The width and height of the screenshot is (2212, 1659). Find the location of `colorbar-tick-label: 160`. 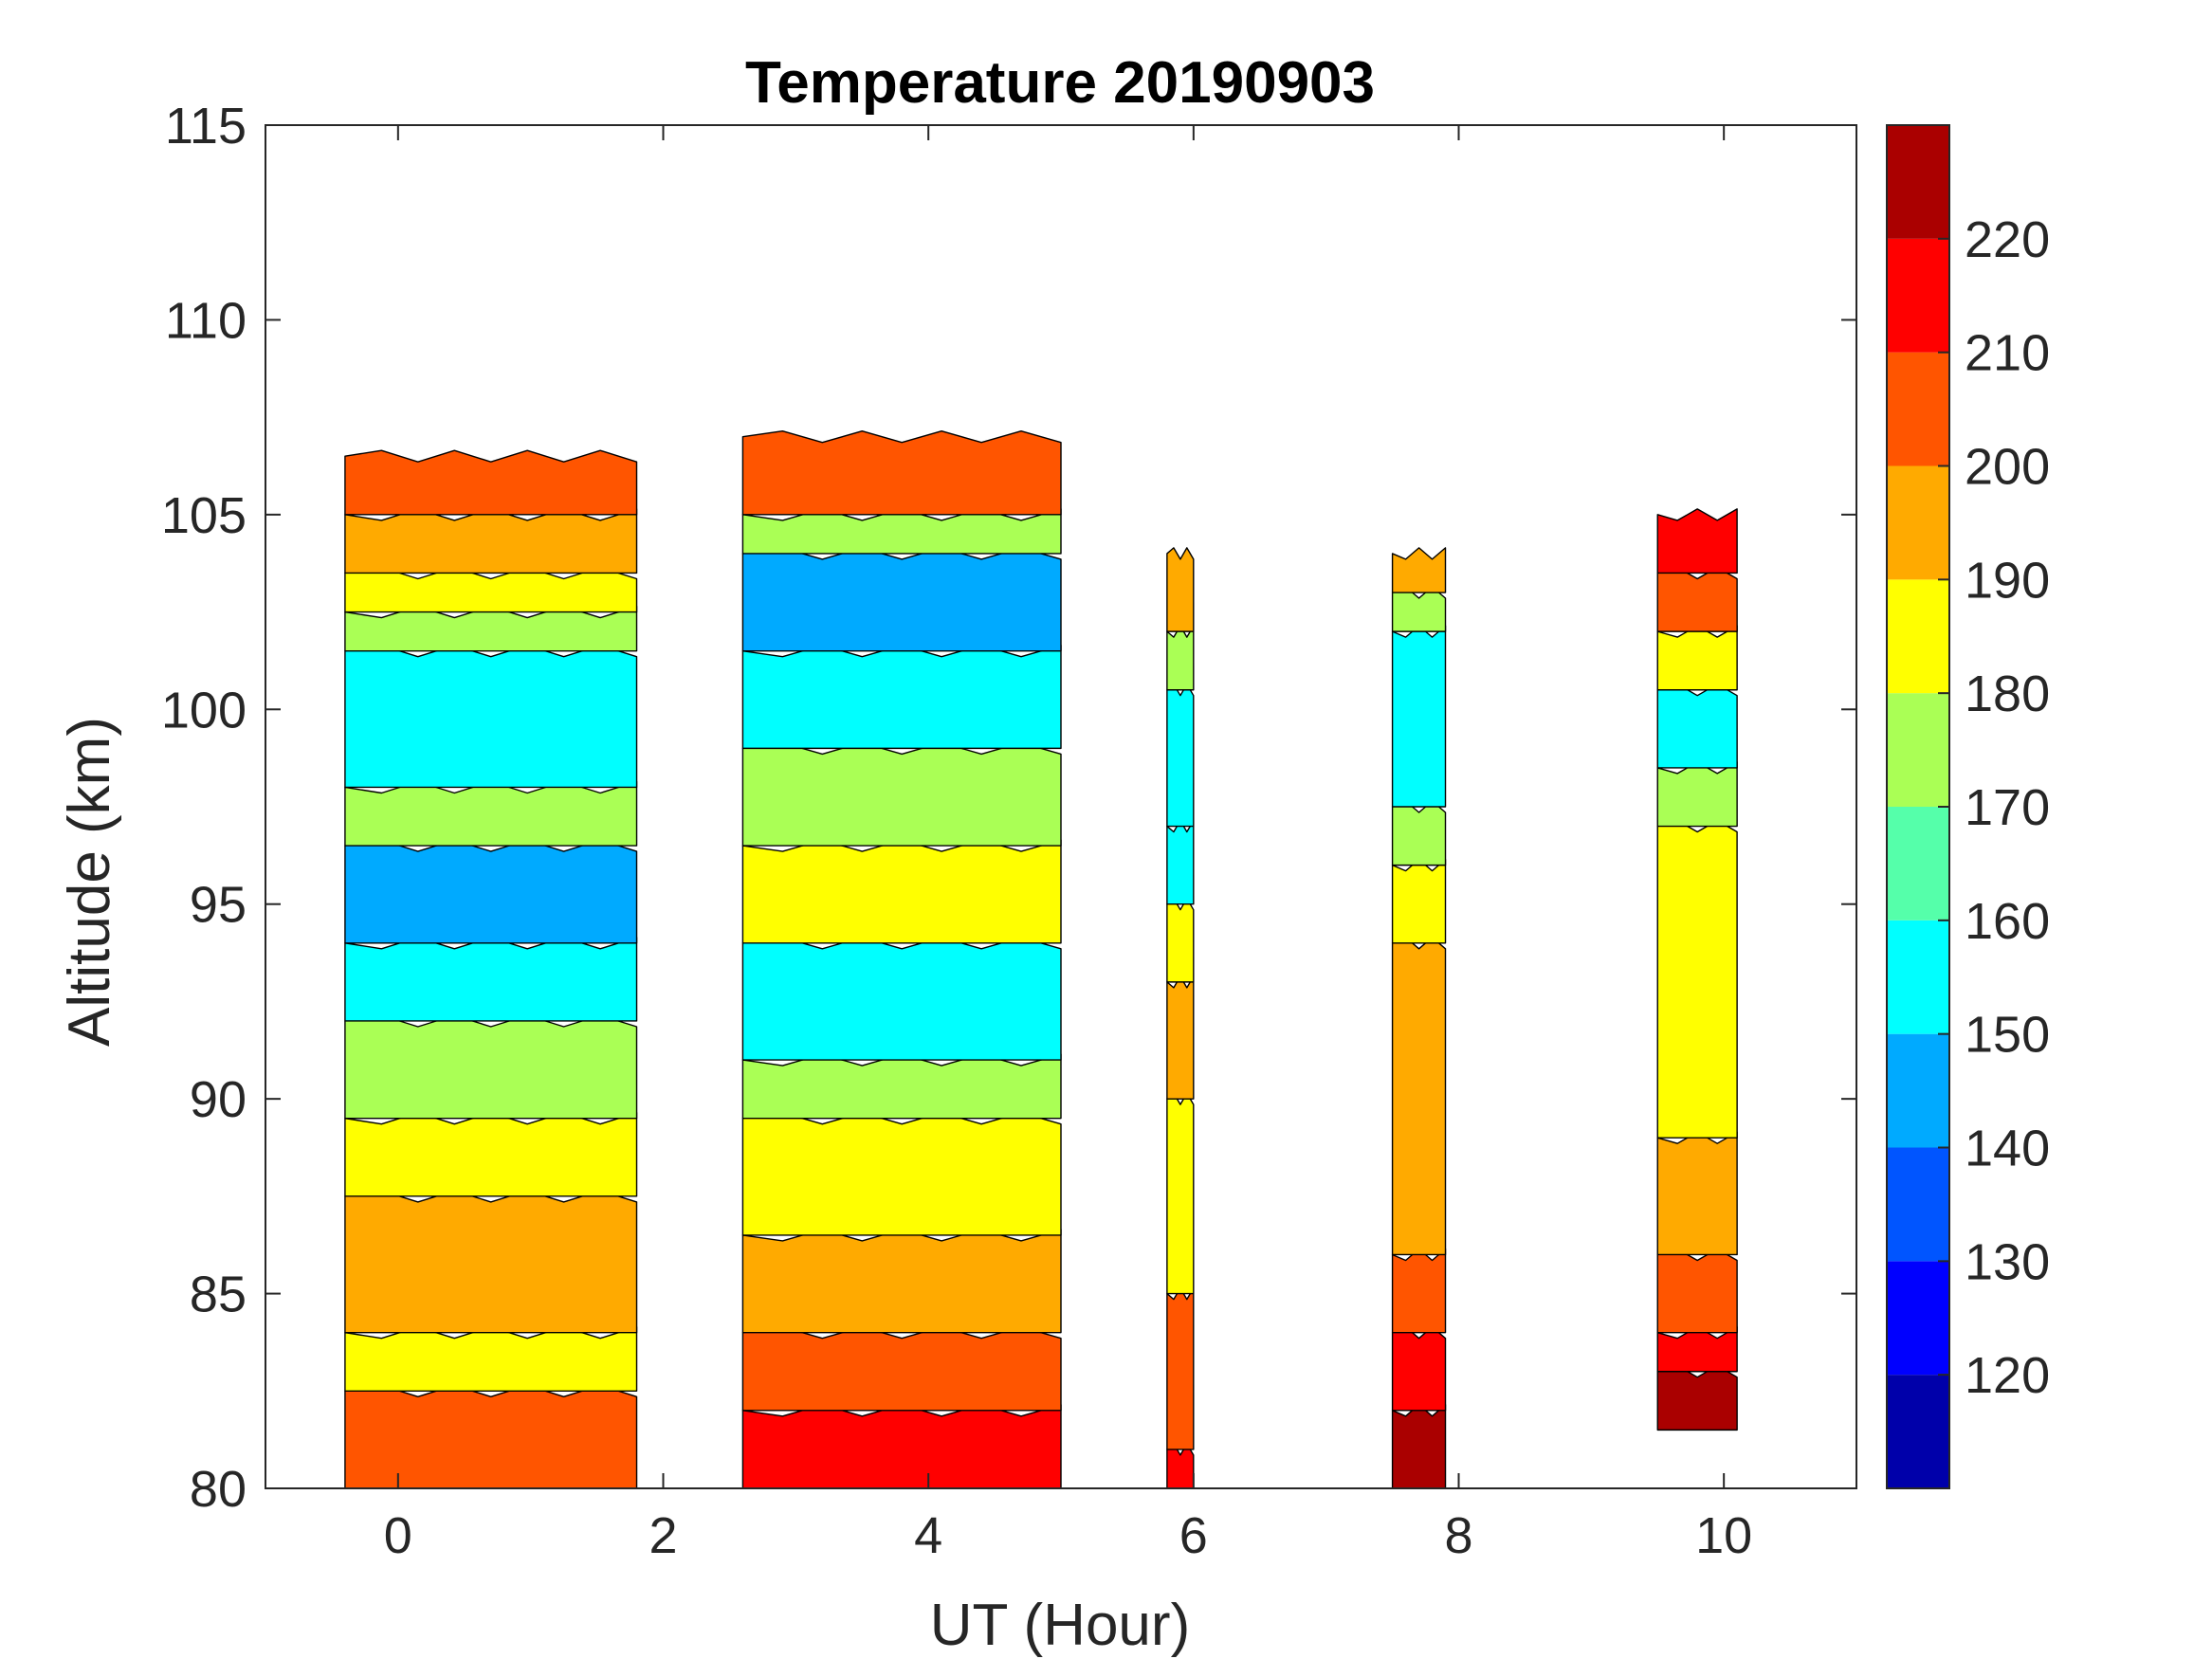

colorbar-tick-label: 160 is located at coordinates (2007, 921).